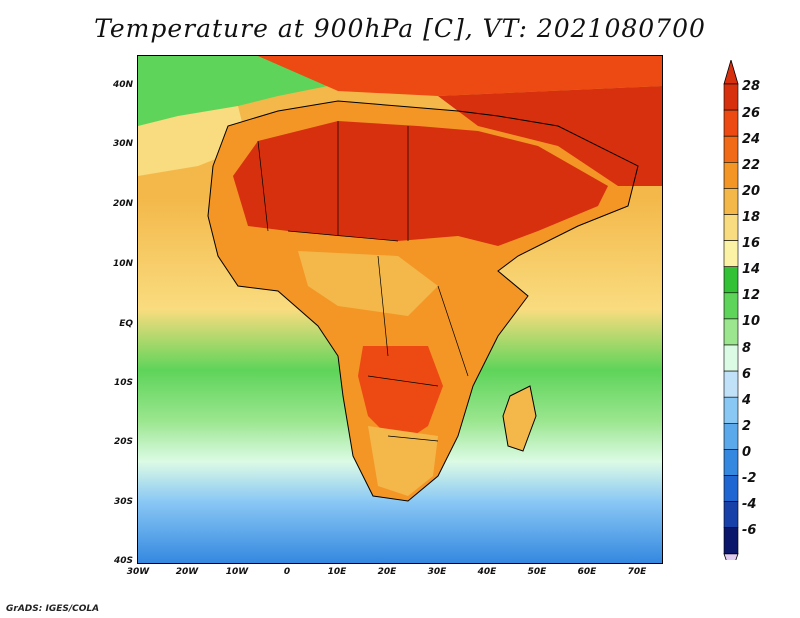  What do you see at coordinates (749, 504) in the screenshot?
I see `colorbar-label: -4` at bounding box center [749, 504].